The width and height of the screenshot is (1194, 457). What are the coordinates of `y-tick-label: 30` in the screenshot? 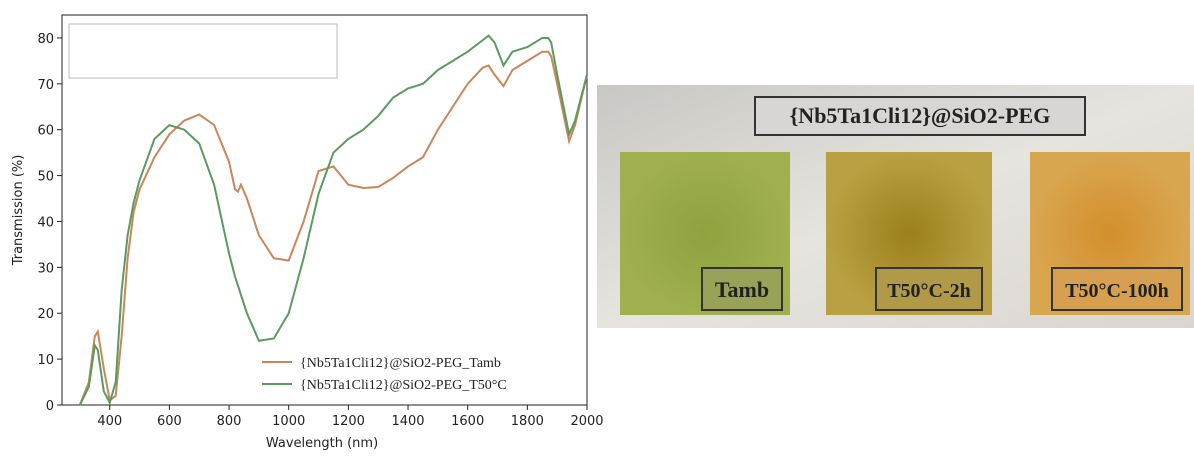 It's located at (45, 268).